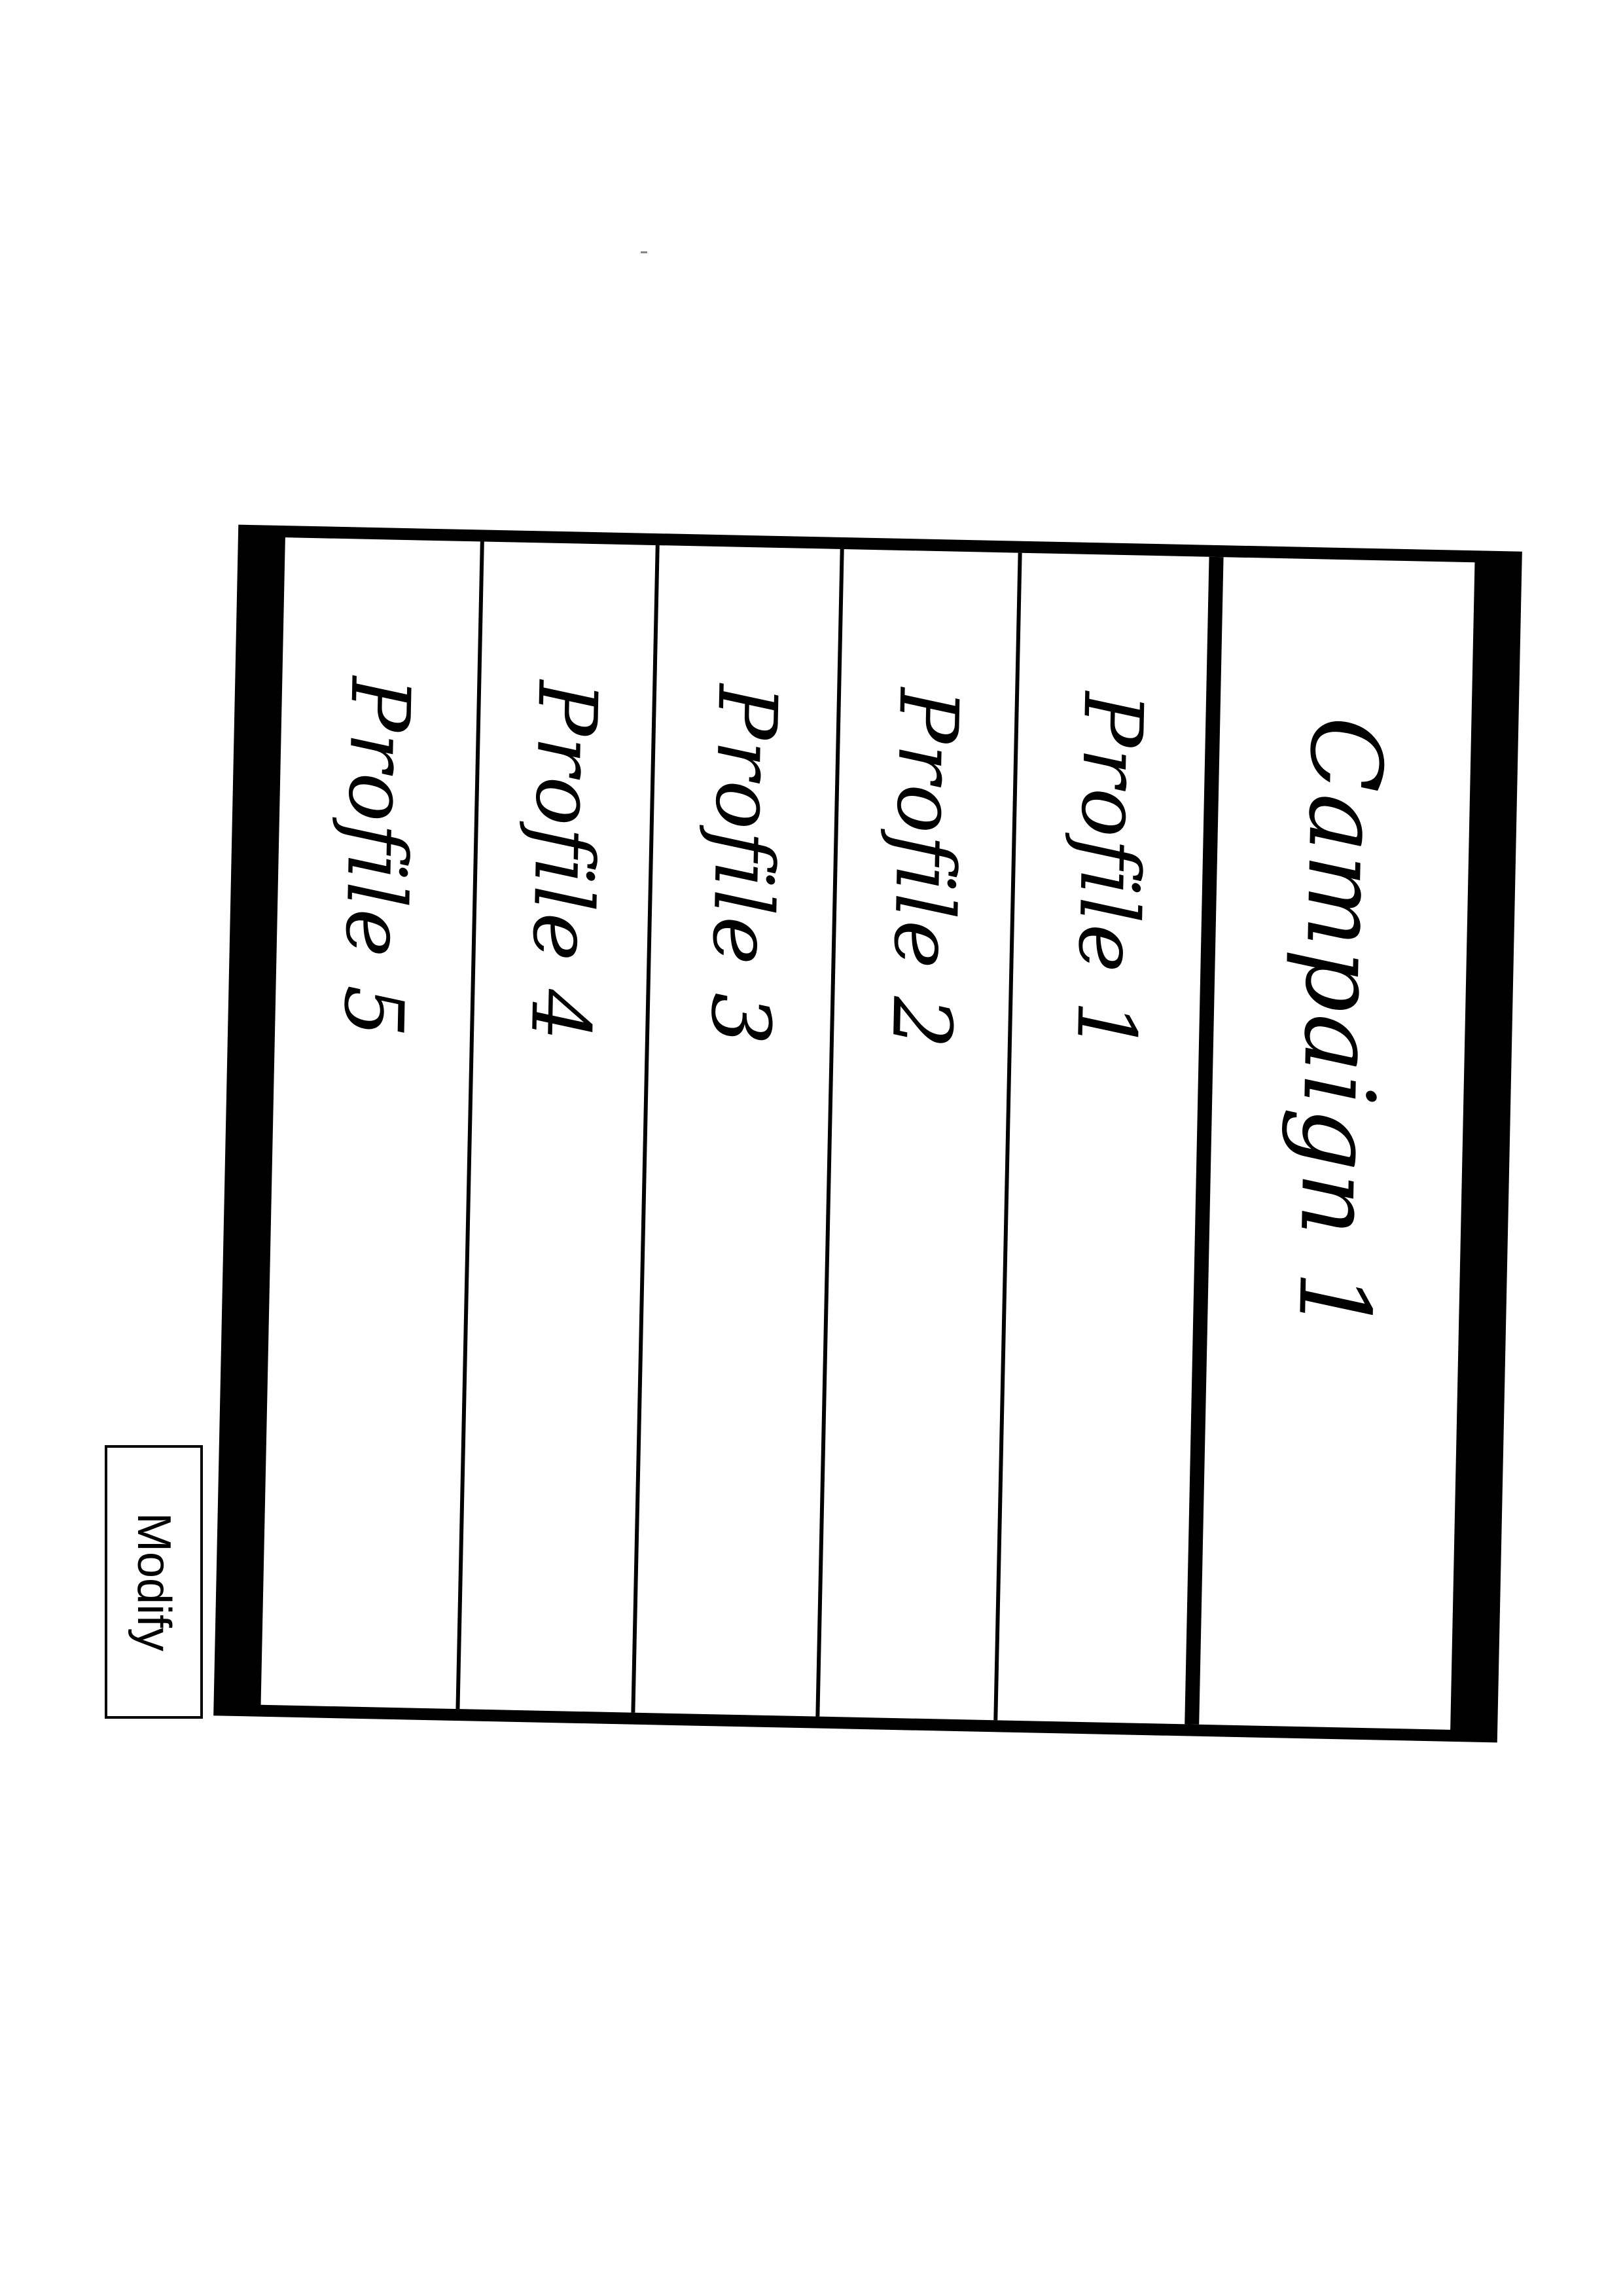 The image size is (1623, 2296). Describe the element at coordinates (925, 869) in the screenshot. I see `profile-label-2: Profile 2` at that location.